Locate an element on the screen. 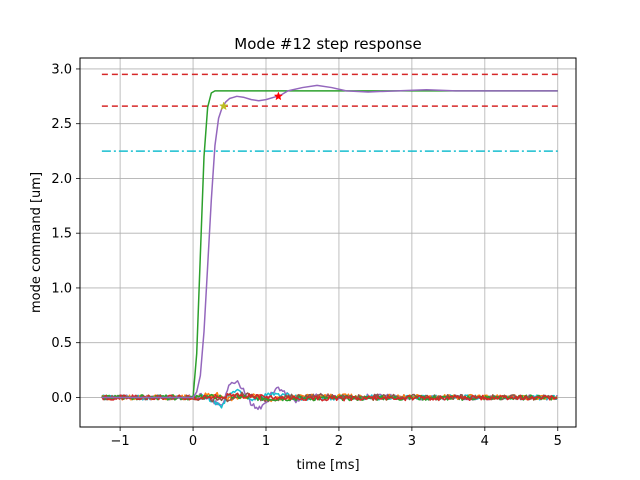 The height and width of the screenshot is (480, 640). x-tick-label: 4 is located at coordinates (485, 441).